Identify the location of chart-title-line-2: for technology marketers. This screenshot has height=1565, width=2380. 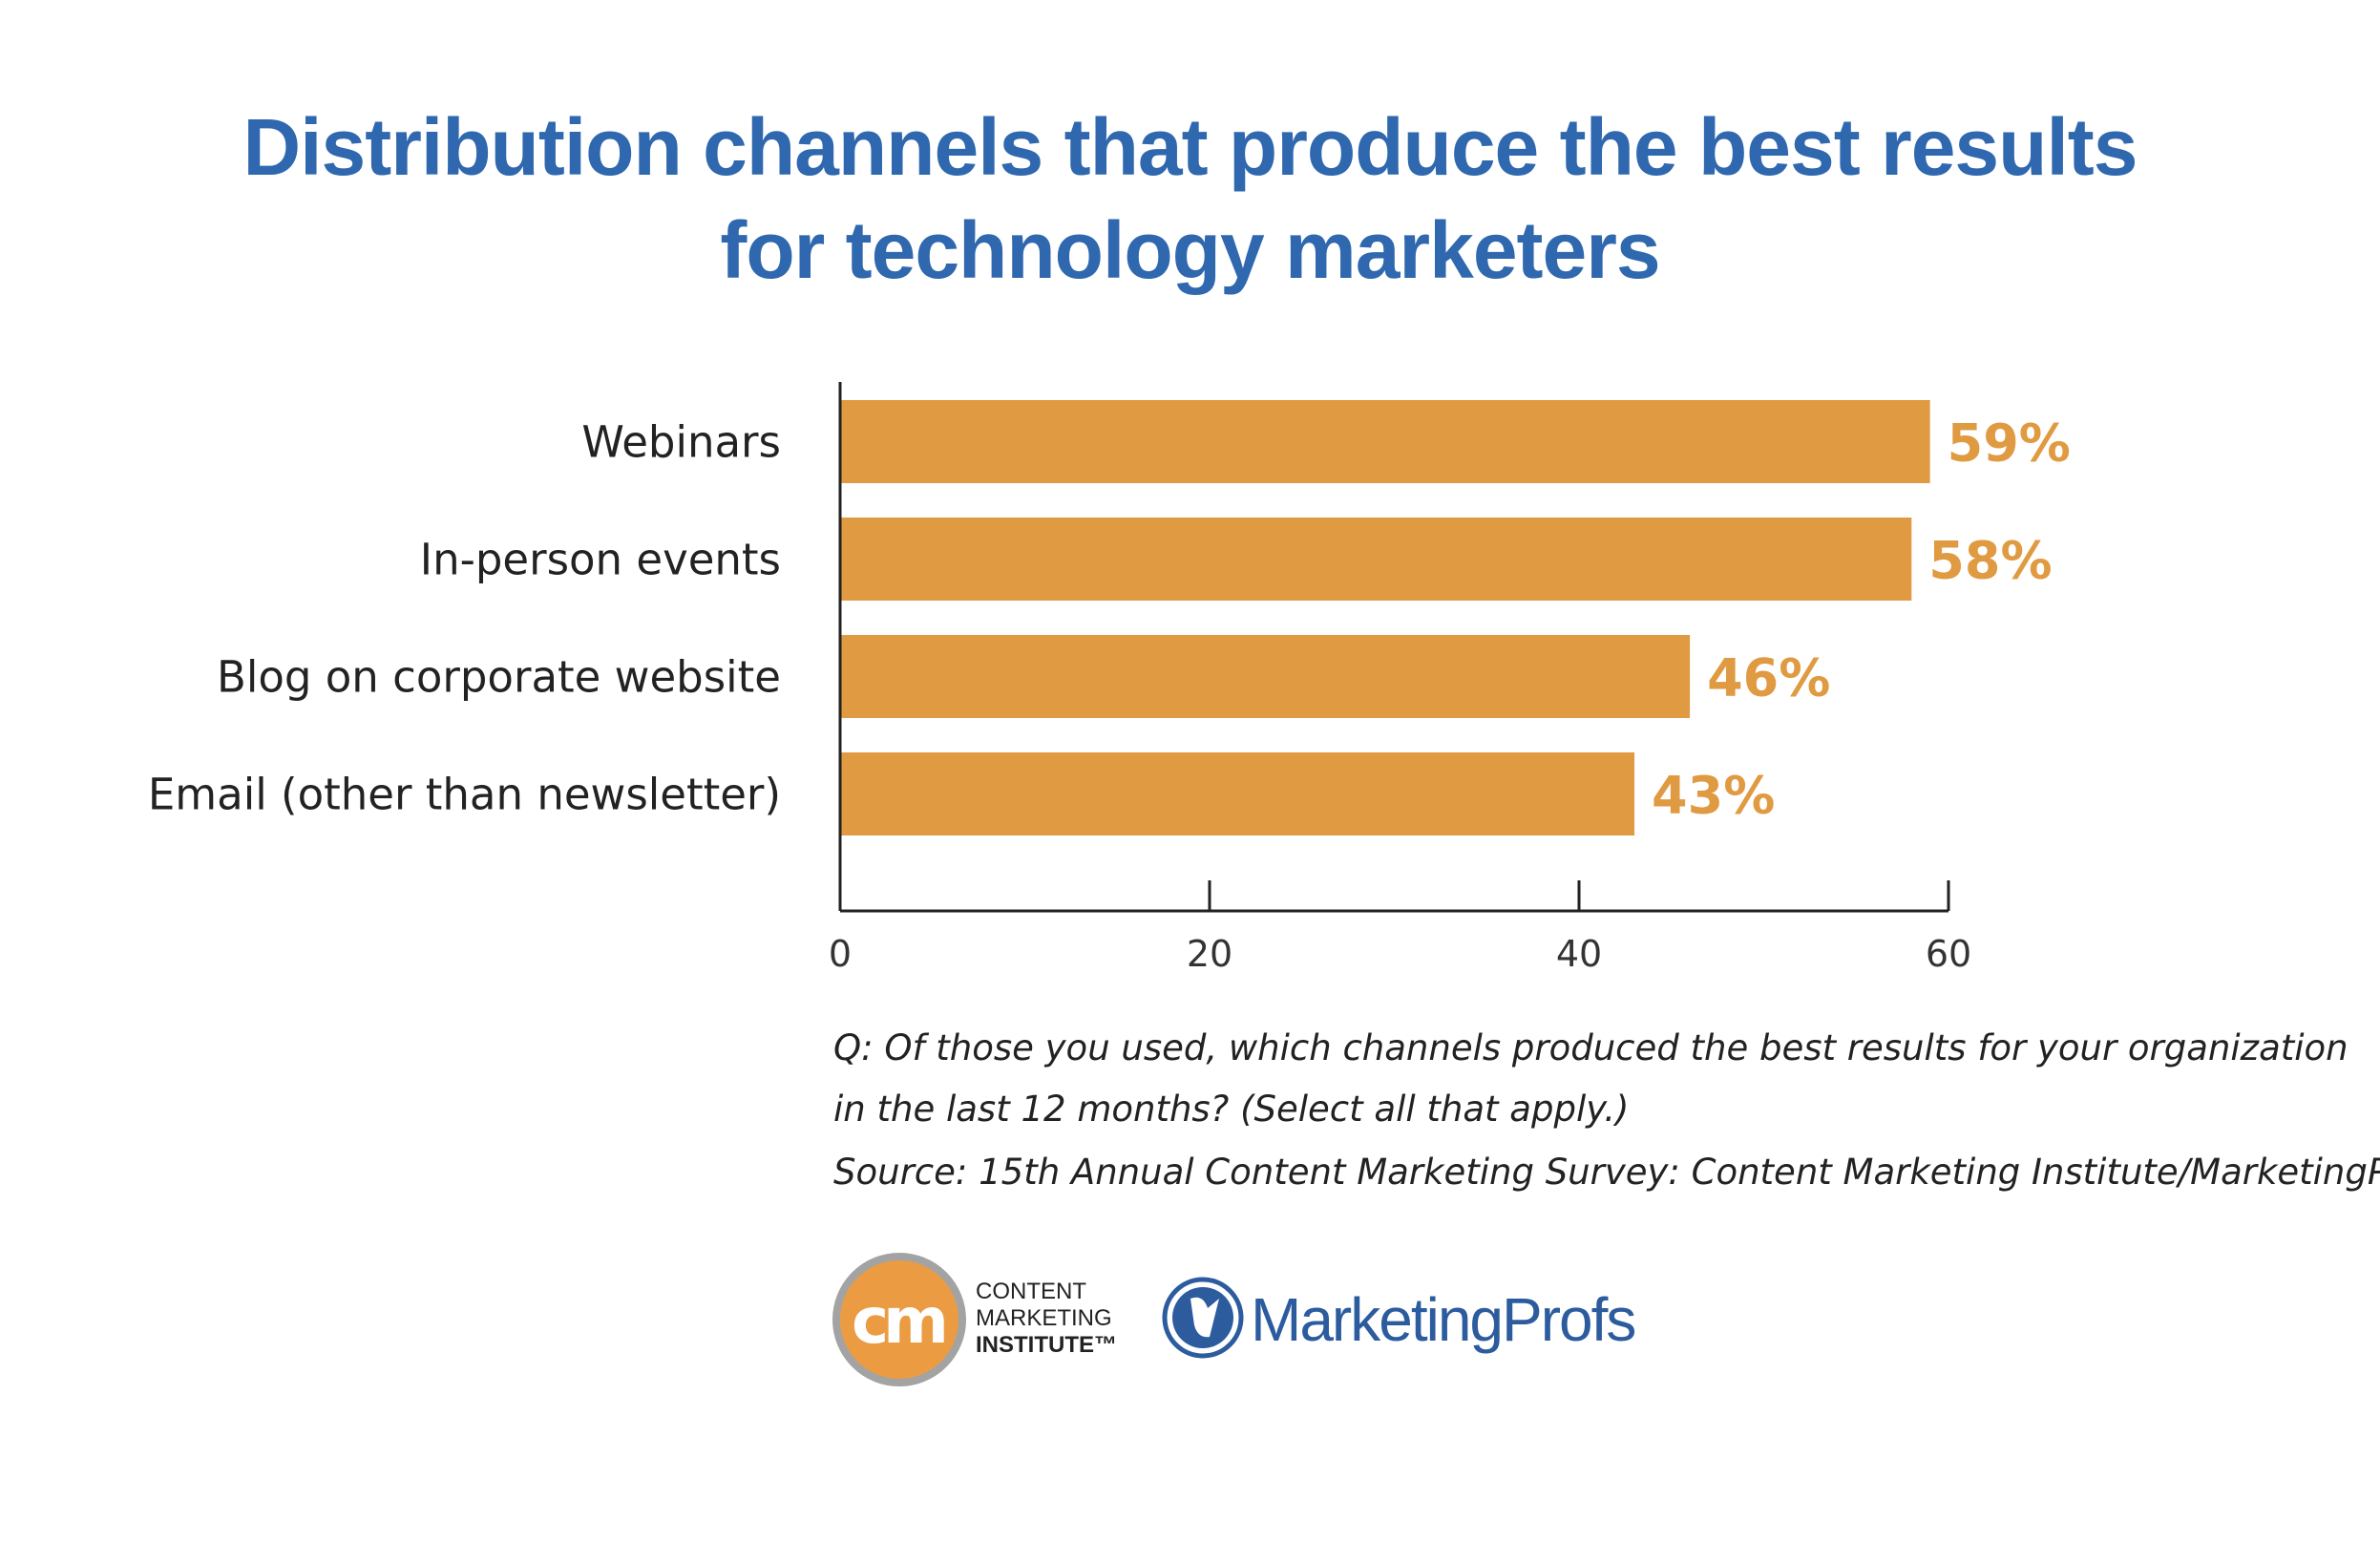
(1190, 250).